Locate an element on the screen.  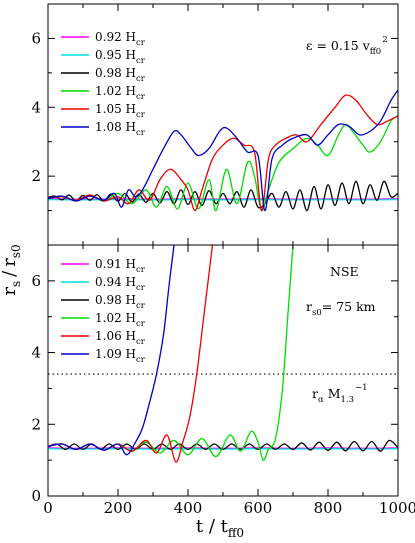
legend-label: 0.91 Hcr is located at coordinates (120, 266).